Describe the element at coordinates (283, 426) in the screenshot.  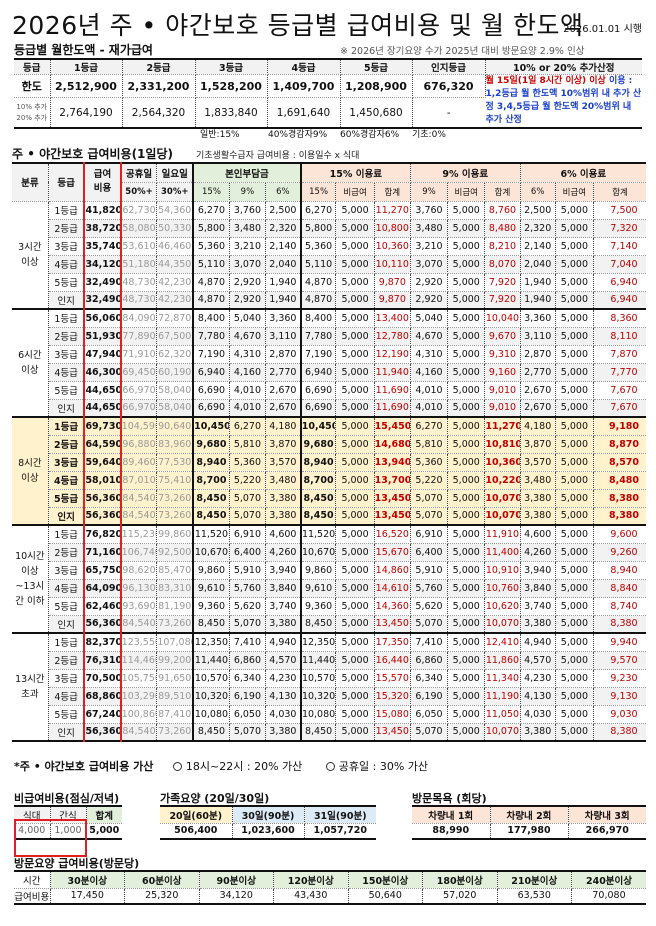
I see `self-6: 4,180` at that location.